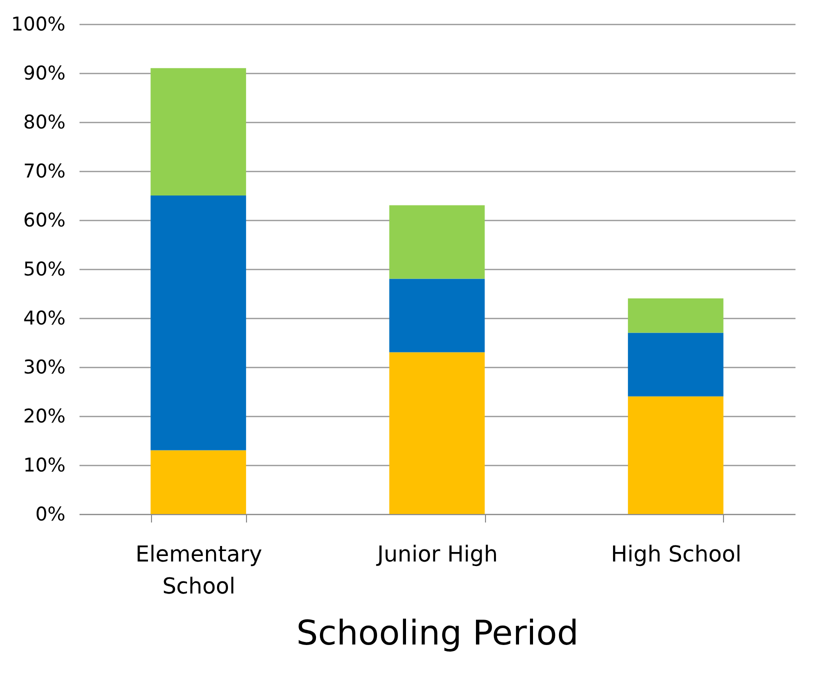 The height and width of the screenshot is (690, 833). Describe the element at coordinates (437, 634) in the screenshot. I see `x-axis-title: Schooling Period` at that location.